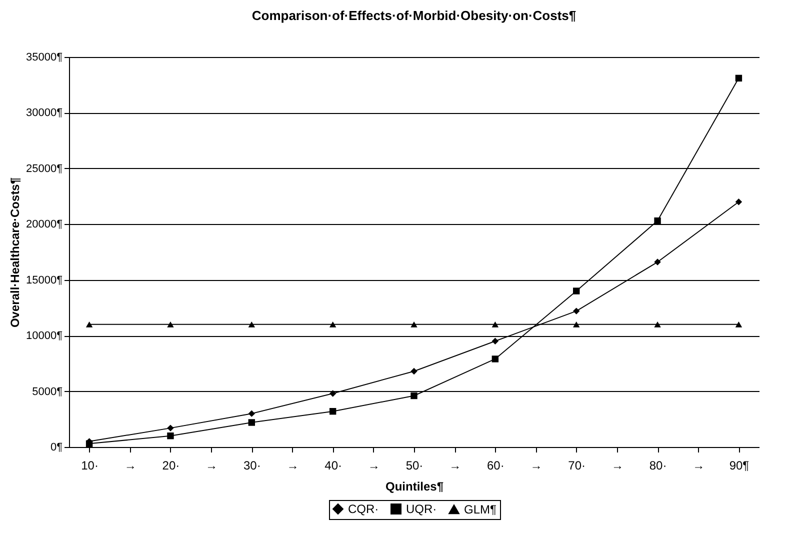 Image resolution: width=787 pixels, height=544 pixels. Describe the element at coordinates (480, 509) in the screenshot. I see `legend-label: GLM¶` at that location.